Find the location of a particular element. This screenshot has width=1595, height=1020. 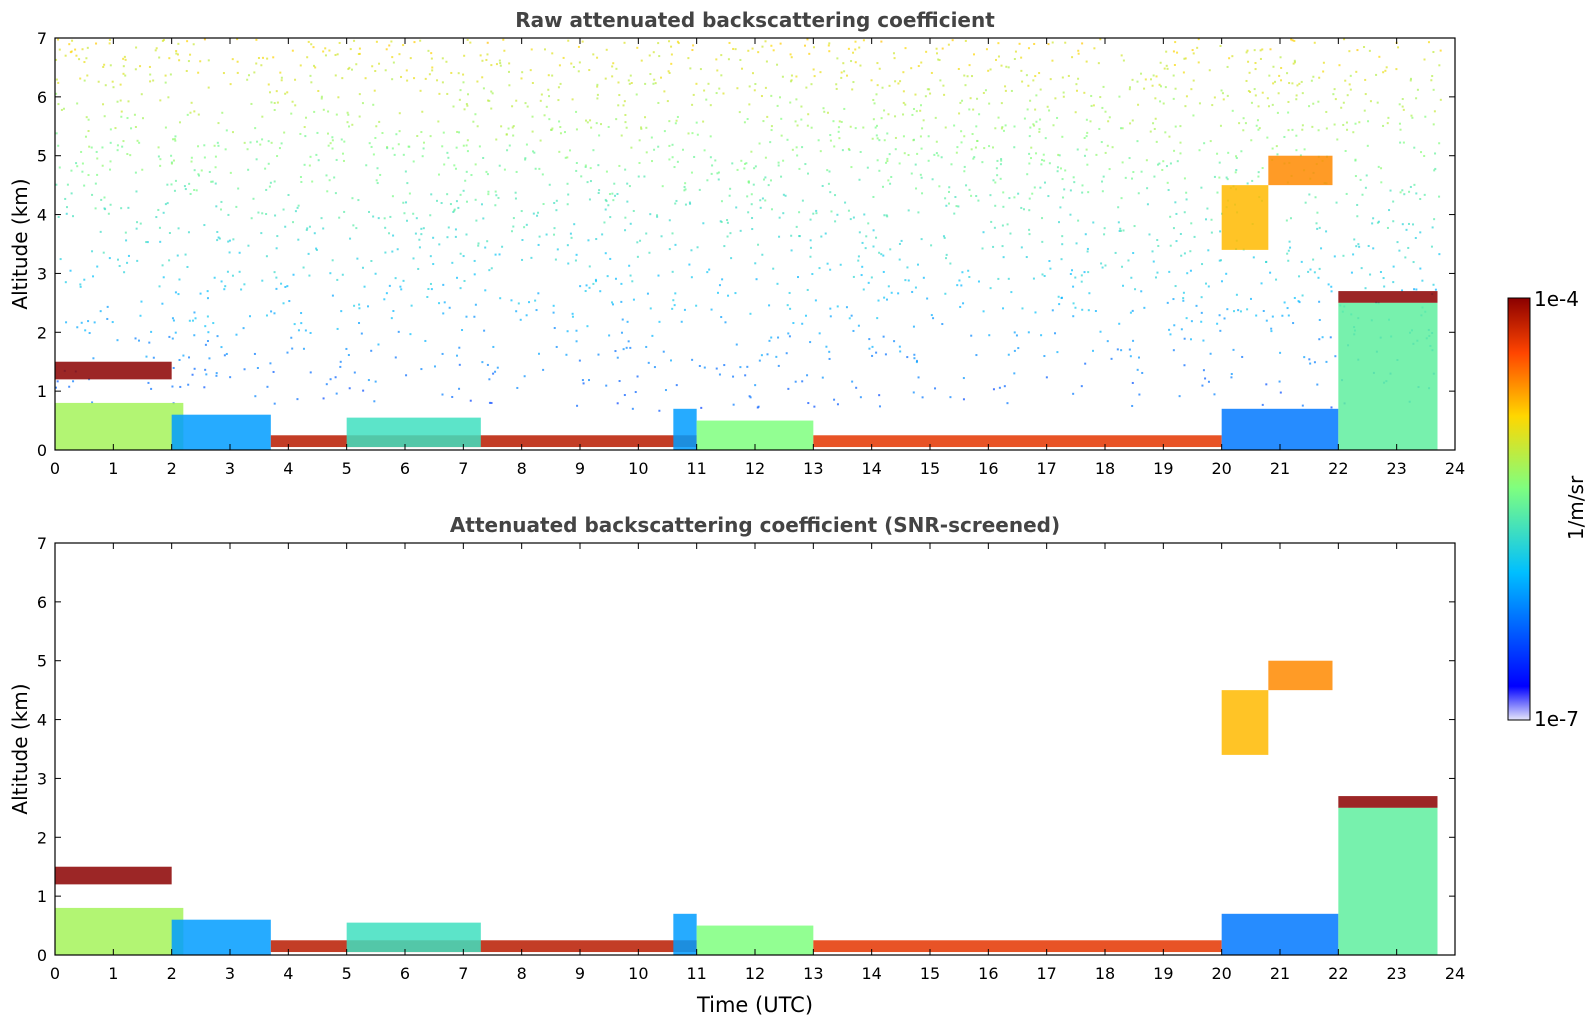

heatmap-feature is located at coordinates (221, 937).